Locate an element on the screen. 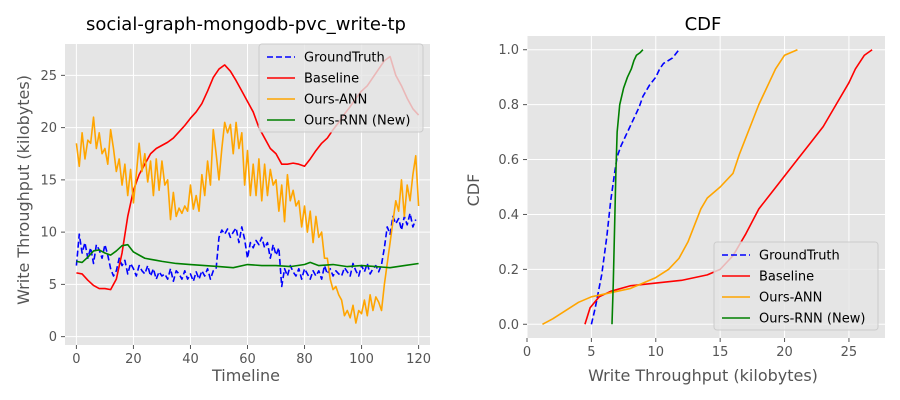  y-tick-label: 0.8 is located at coordinates (508, 105).